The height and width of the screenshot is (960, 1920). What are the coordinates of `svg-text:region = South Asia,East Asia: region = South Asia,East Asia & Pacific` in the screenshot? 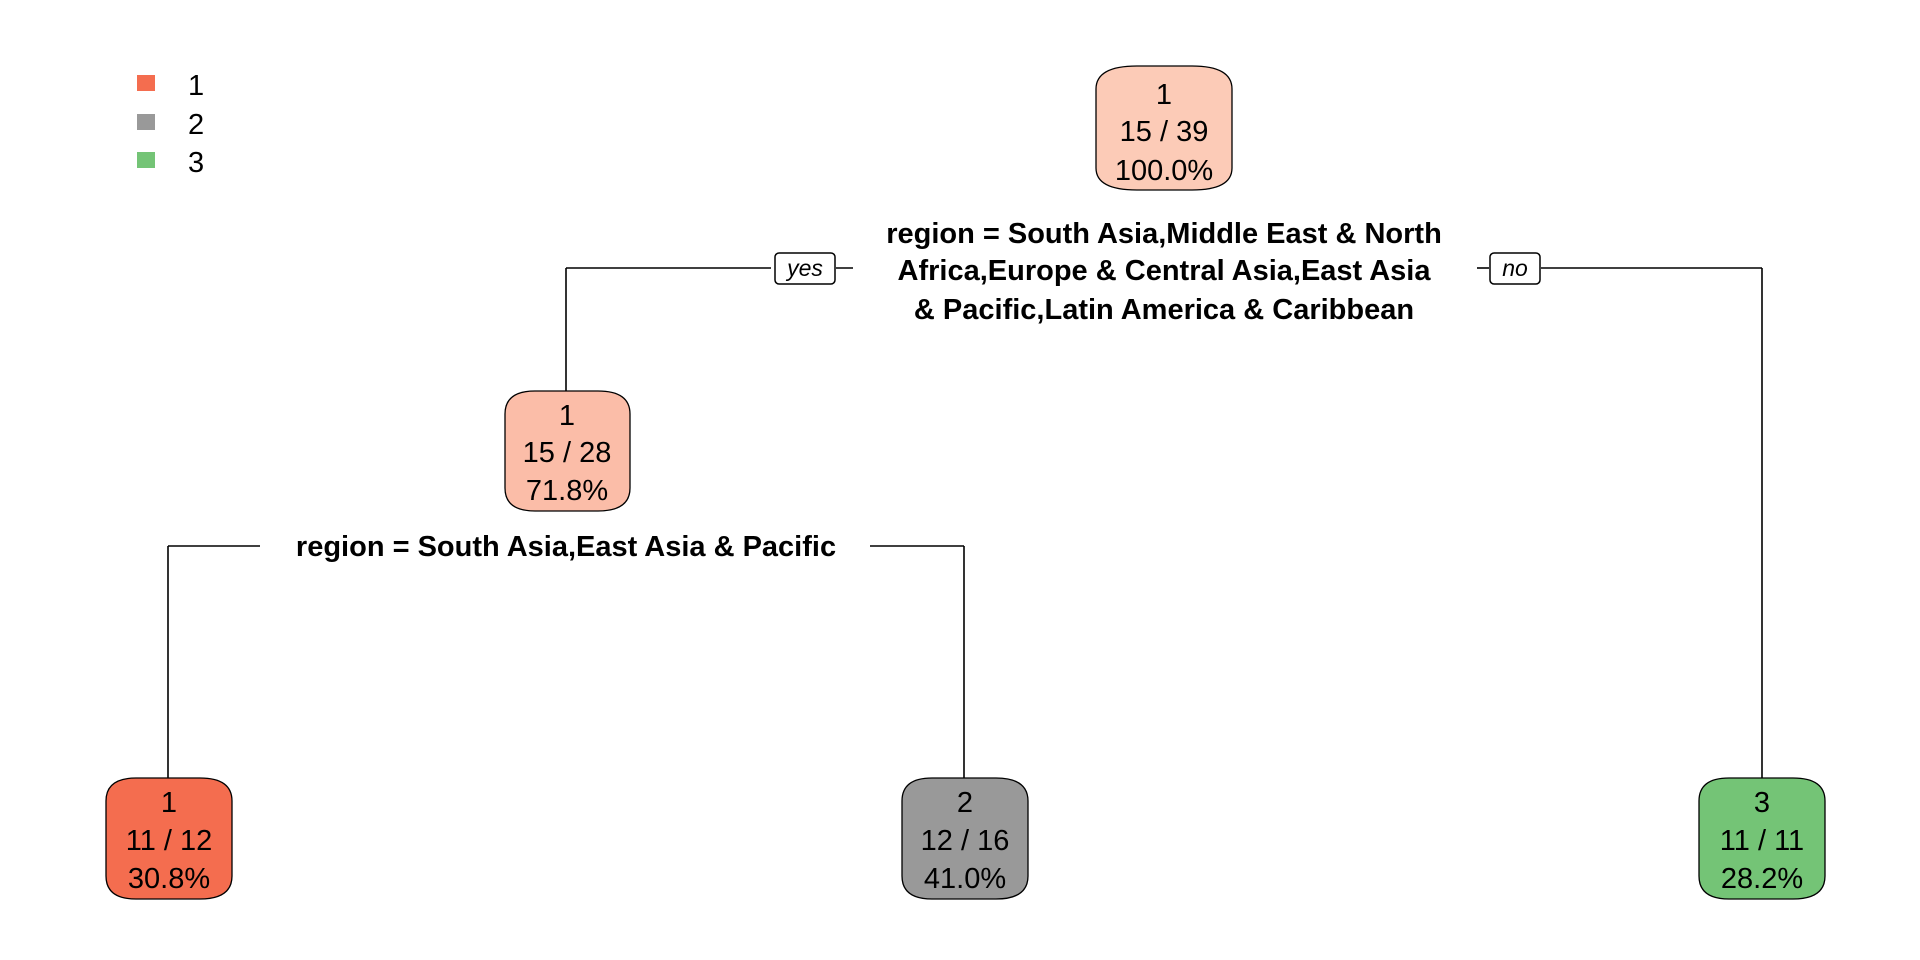 It's located at (566, 547).